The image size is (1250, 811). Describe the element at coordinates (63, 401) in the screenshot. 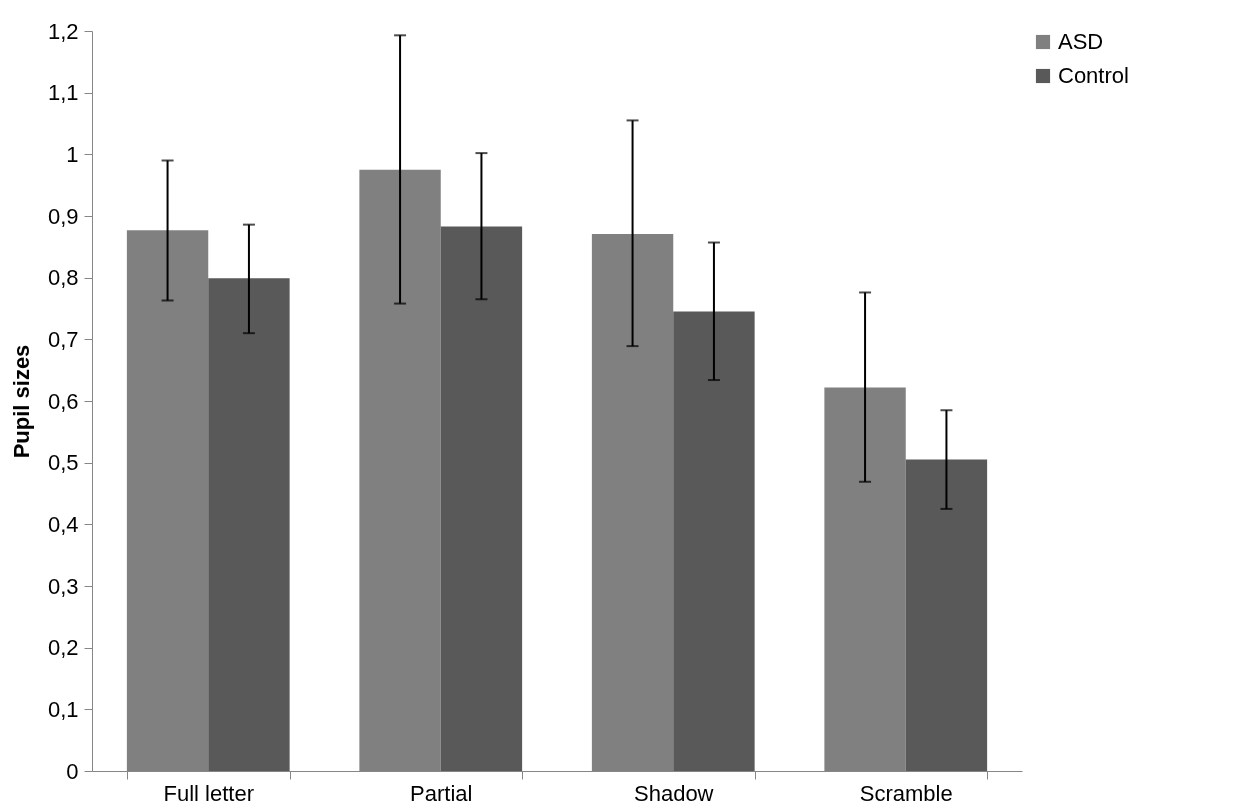

I see `y-tick-label: 0,6` at that location.